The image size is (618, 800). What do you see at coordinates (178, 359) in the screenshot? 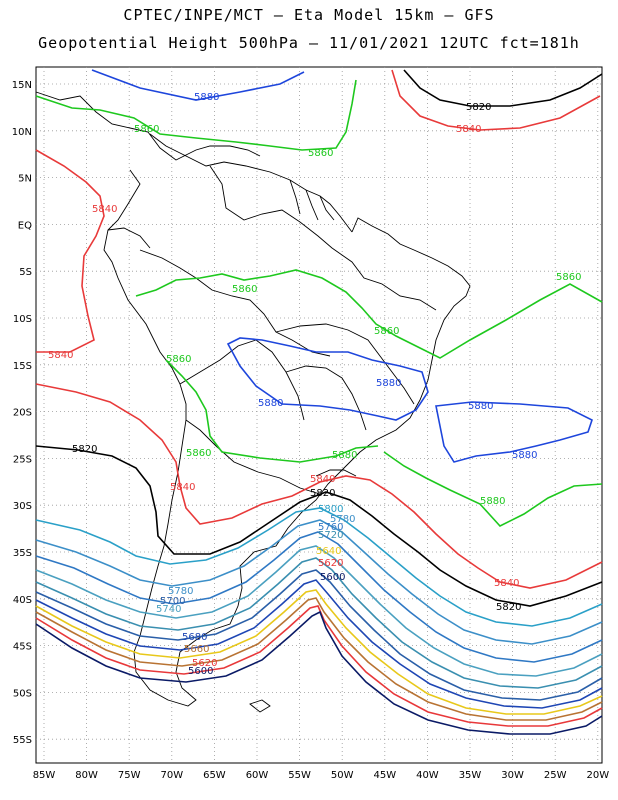
I see `label-5860-chile: 5860` at bounding box center [178, 359].